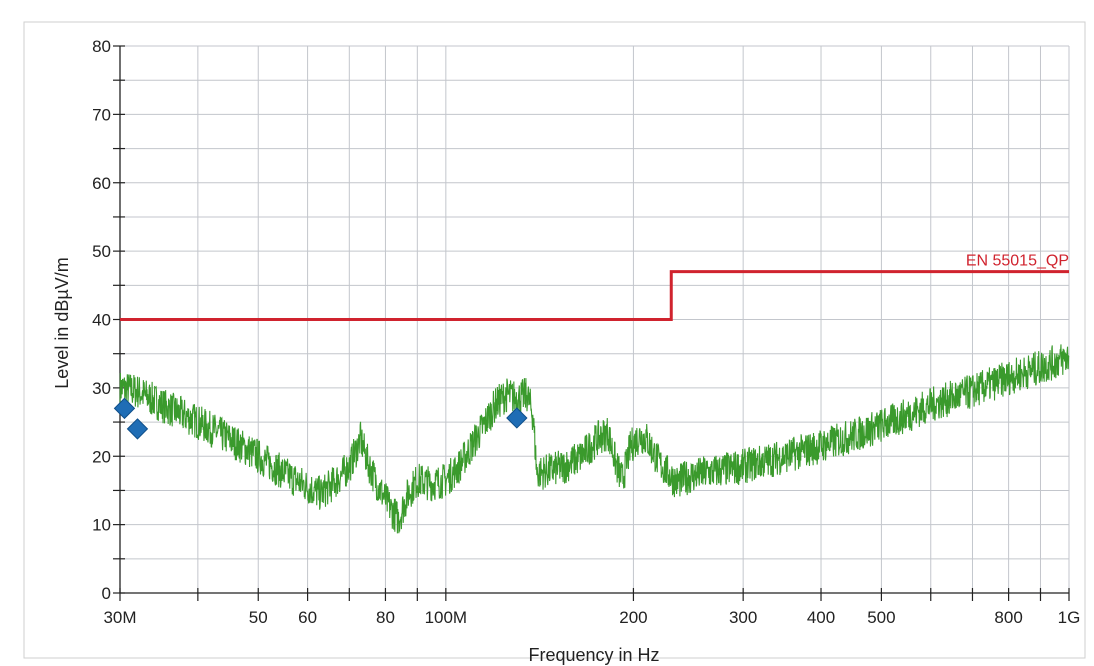  Describe the element at coordinates (1069, 617) in the screenshot. I see `x-tick-label: 1G` at that location.